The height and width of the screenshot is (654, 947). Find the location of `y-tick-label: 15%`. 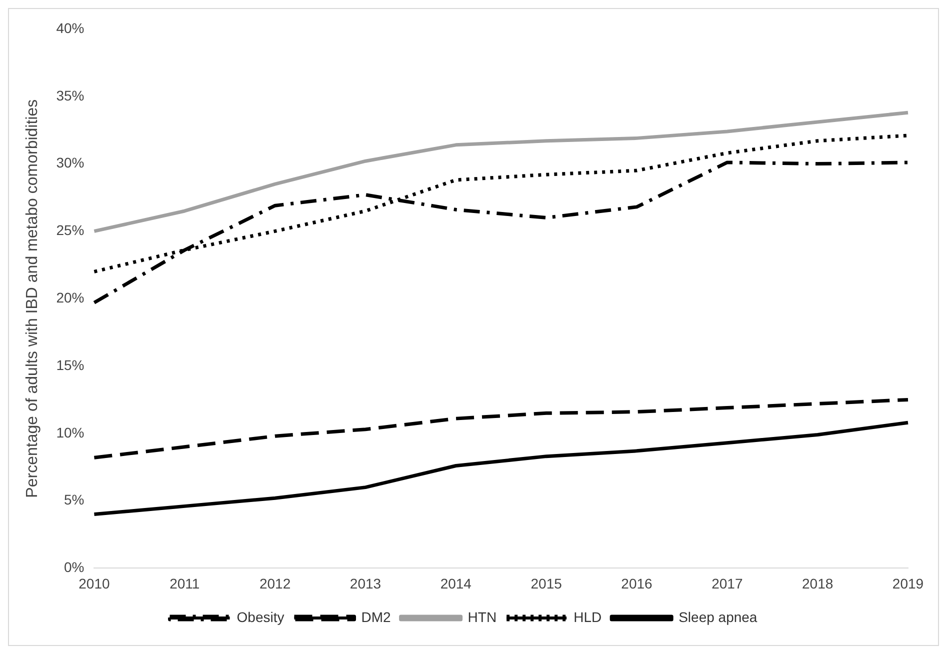

y-tick-label: 15% is located at coordinates (70, 364).